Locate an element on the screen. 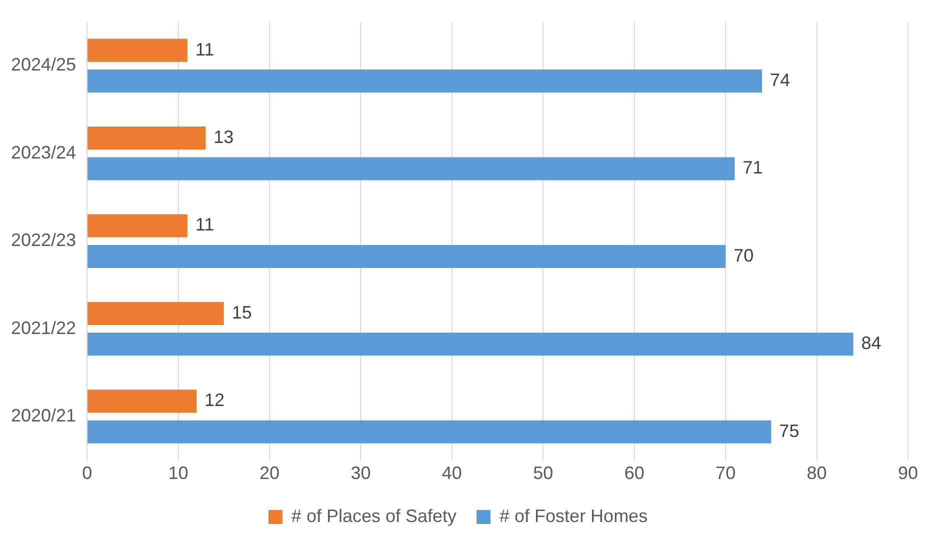 The height and width of the screenshot is (546, 938). y-tick-label: 2020/21 is located at coordinates (43, 416).